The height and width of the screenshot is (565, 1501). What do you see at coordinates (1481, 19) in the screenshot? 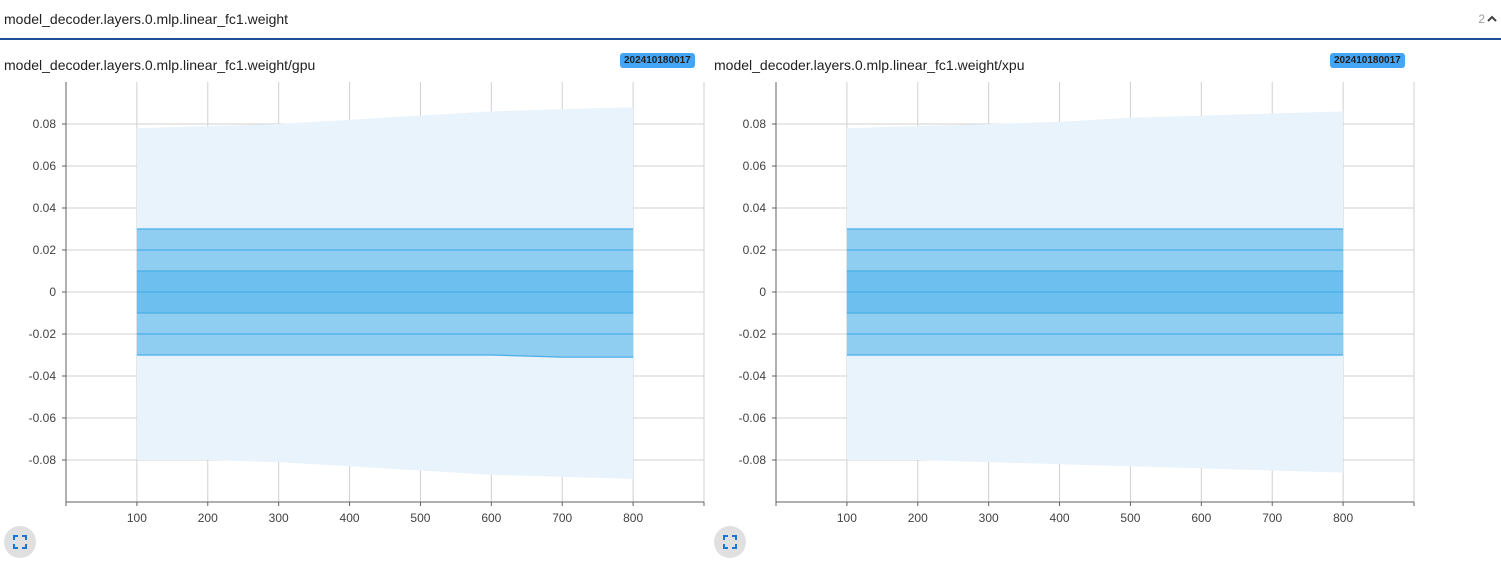
I see `group-count: 2` at bounding box center [1481, 19].